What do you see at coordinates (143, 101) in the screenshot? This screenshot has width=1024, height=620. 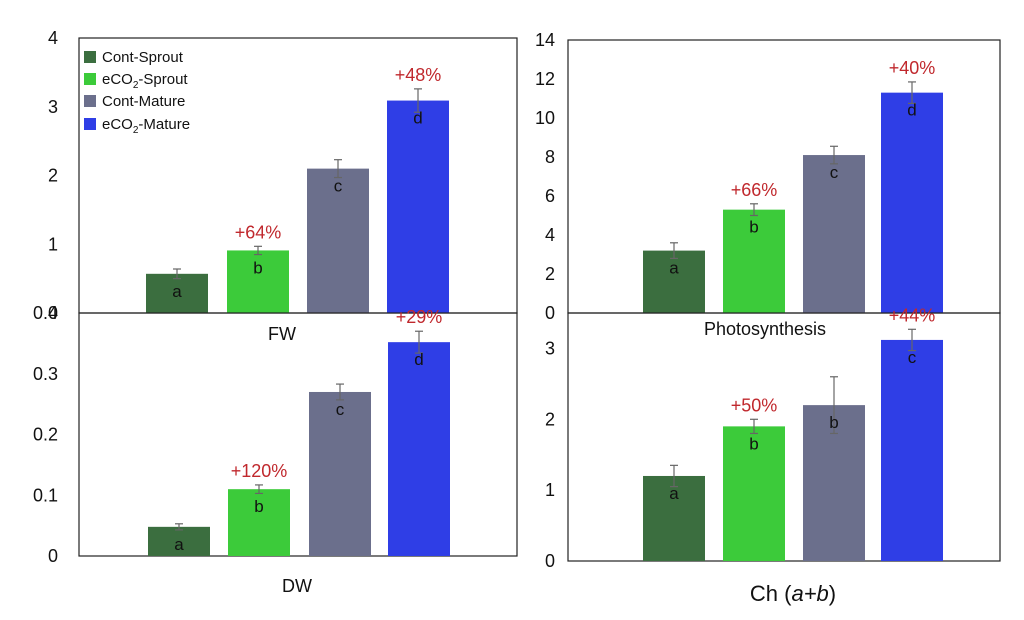 I see `legend-entry: Cont-Mature` at bounding box center [143, 101].